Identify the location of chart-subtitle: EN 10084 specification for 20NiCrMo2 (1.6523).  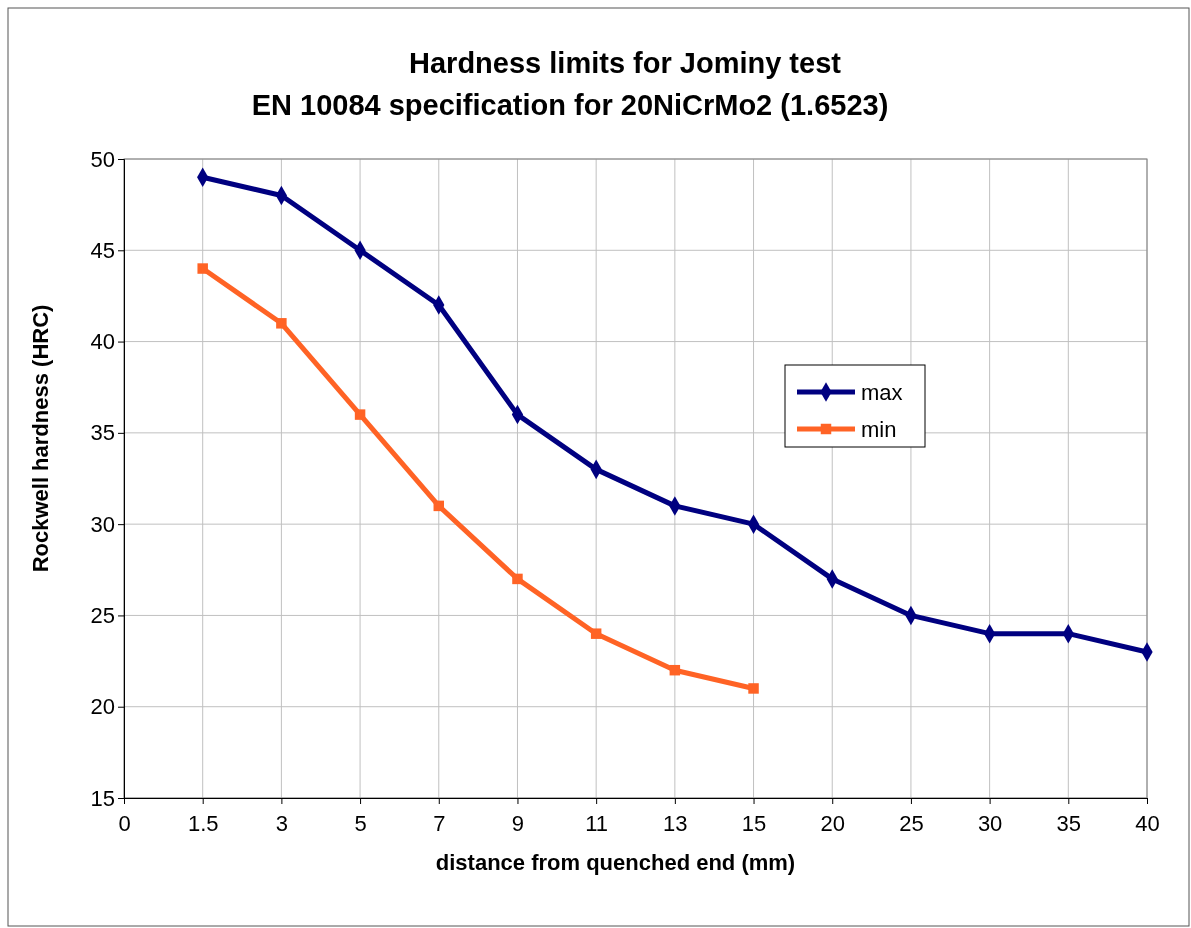
(570, 105).